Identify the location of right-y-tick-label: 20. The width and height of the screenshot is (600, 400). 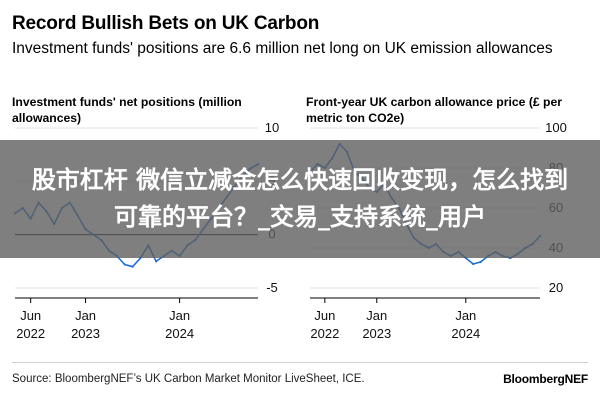
(556, 287).